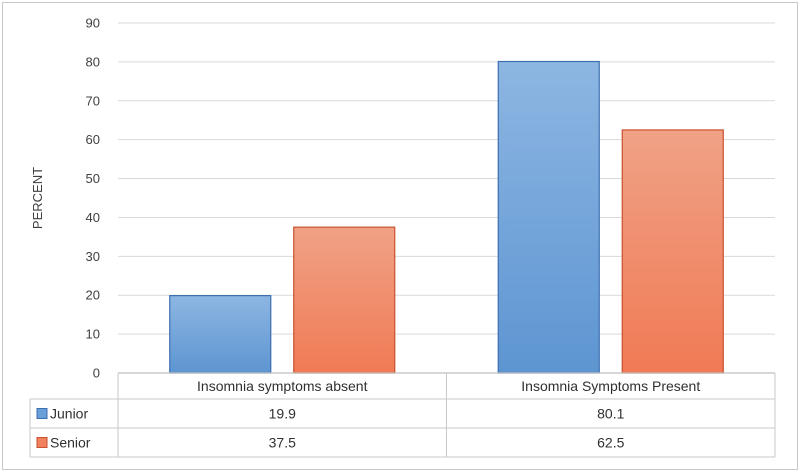  I want to click on table-value: 80.1, so click(610, 414).